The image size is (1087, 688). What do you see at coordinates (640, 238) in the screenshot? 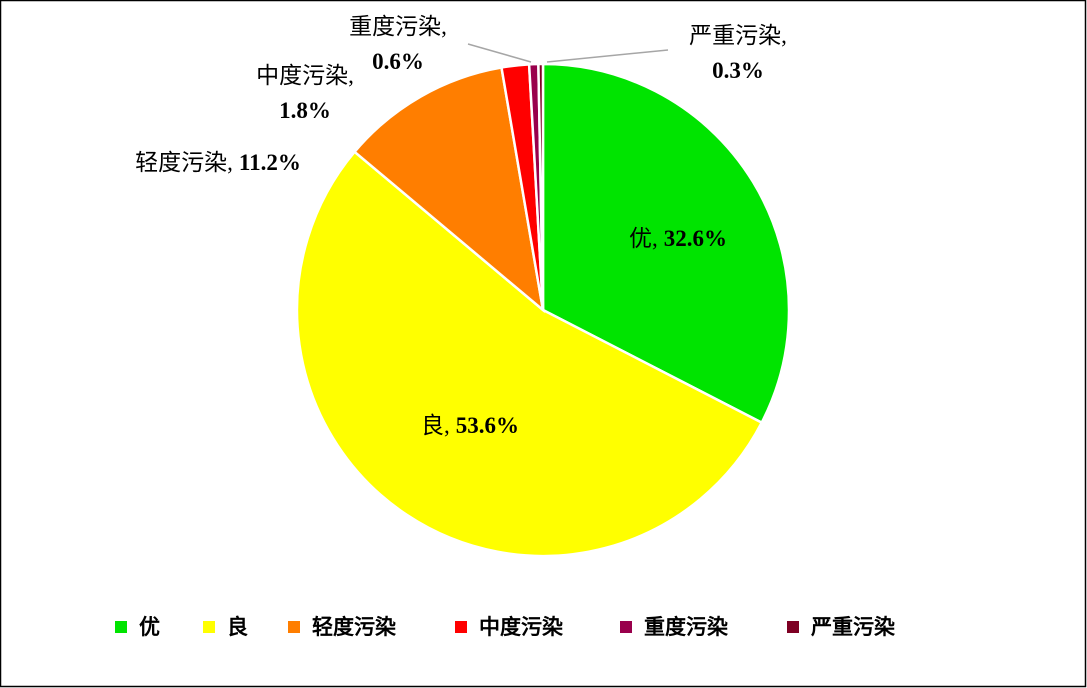
I see `label-name: 优` at bounding box center [640, 238].